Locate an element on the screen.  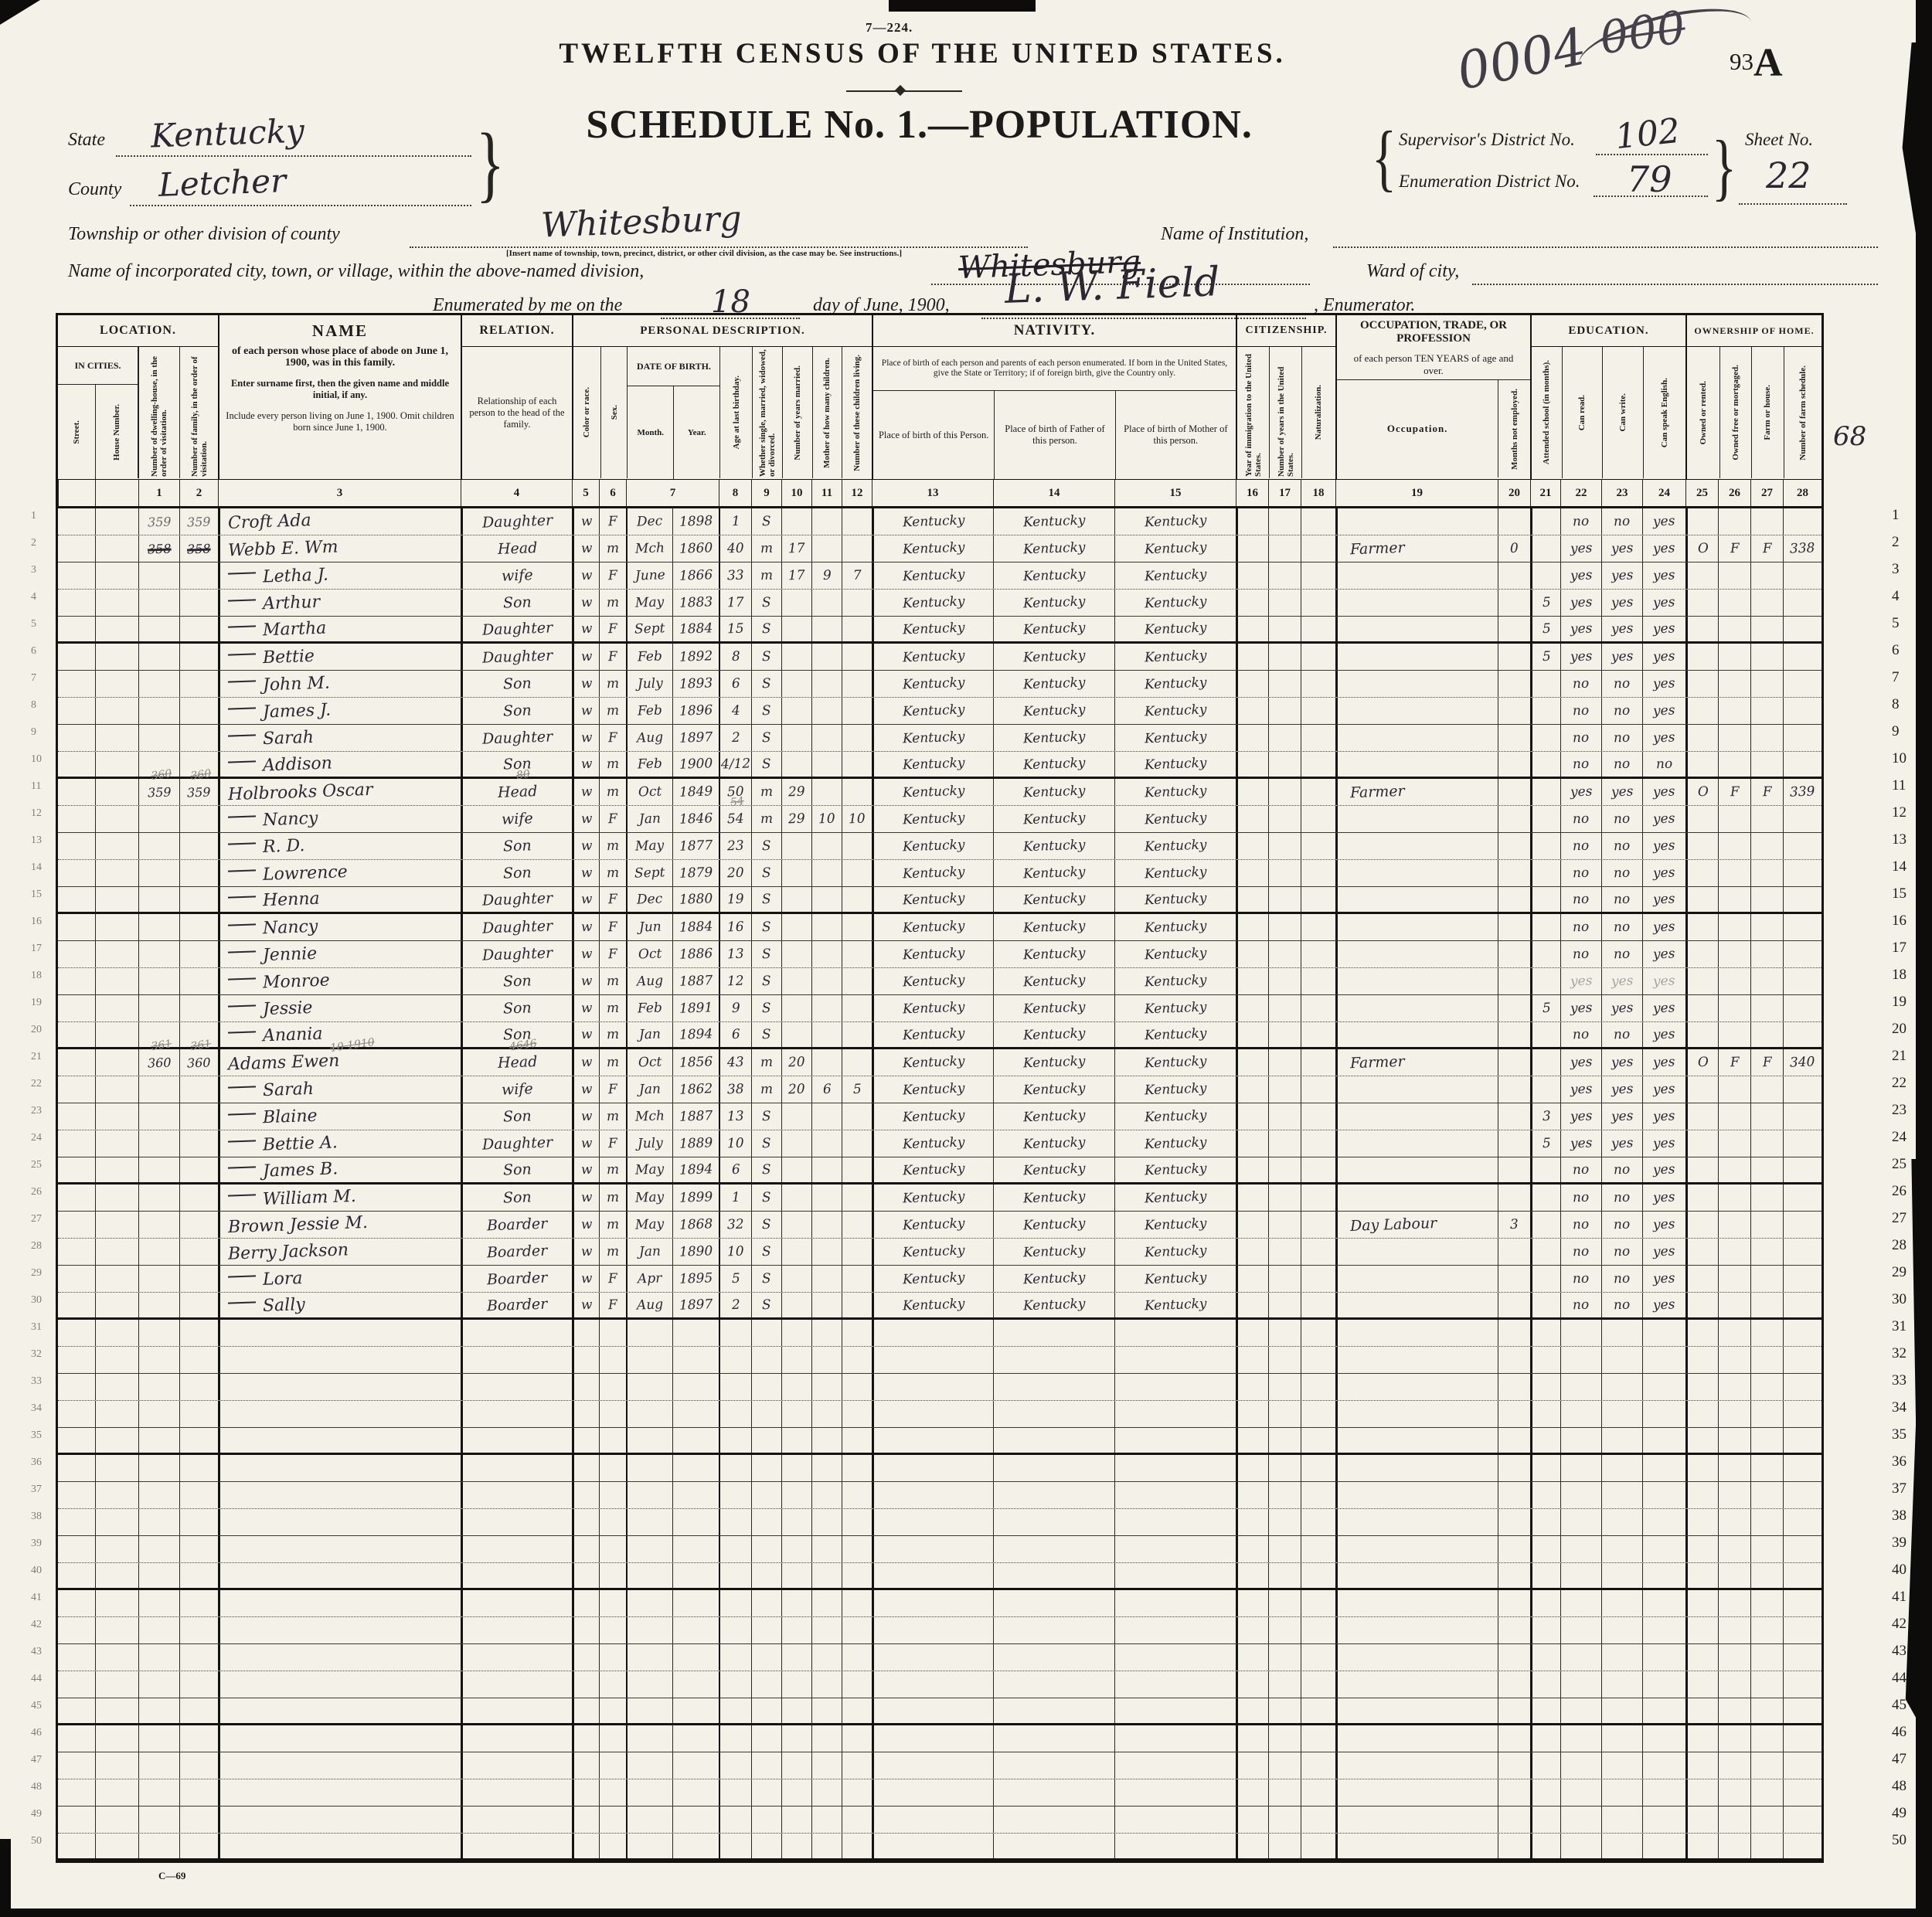
handwritten-rel: wife is located at coordinates (517, 819).